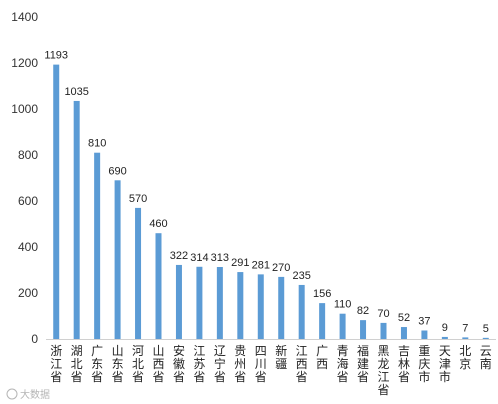  Describe the element at coordinates (404, 318) in the screenshot. I see `data-label: 52` at that location.